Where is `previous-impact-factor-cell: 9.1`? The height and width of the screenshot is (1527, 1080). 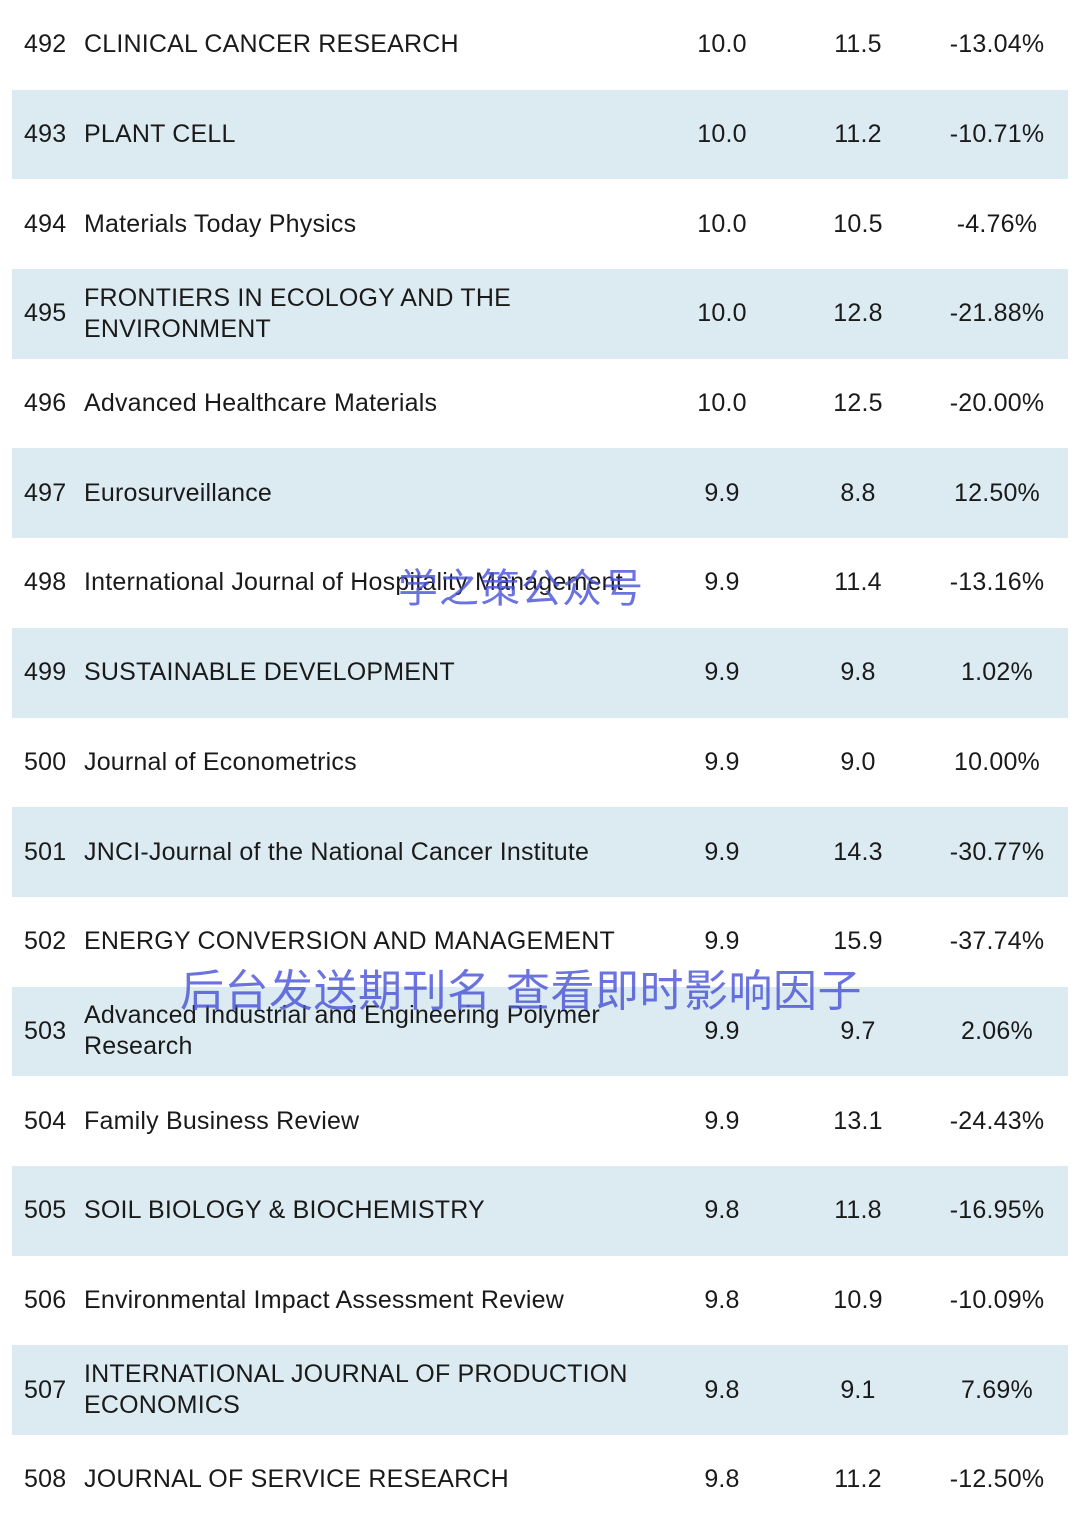 previous-impact-factor-cell: 9.1 is located at coordinates (858, 1389).